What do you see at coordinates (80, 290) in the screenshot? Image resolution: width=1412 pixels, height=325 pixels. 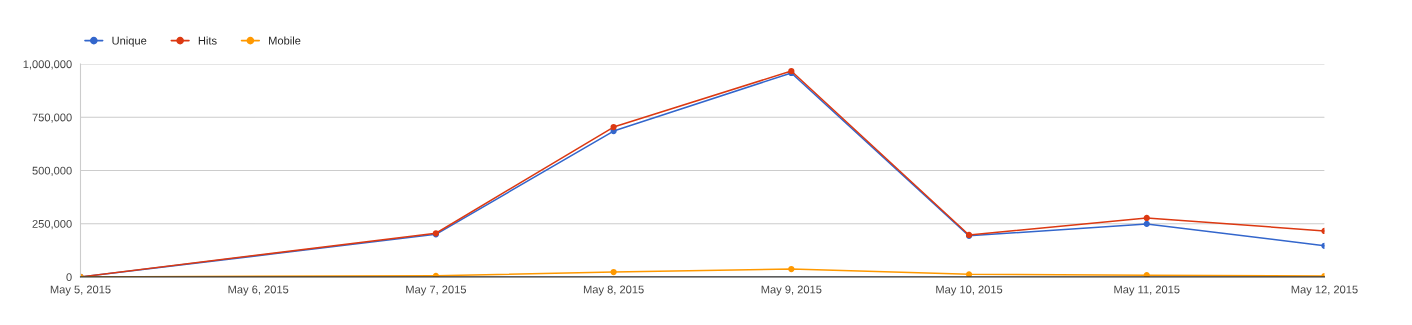 I see `x-tick-label: May 5, 2015` at bounding box center [80, 290].